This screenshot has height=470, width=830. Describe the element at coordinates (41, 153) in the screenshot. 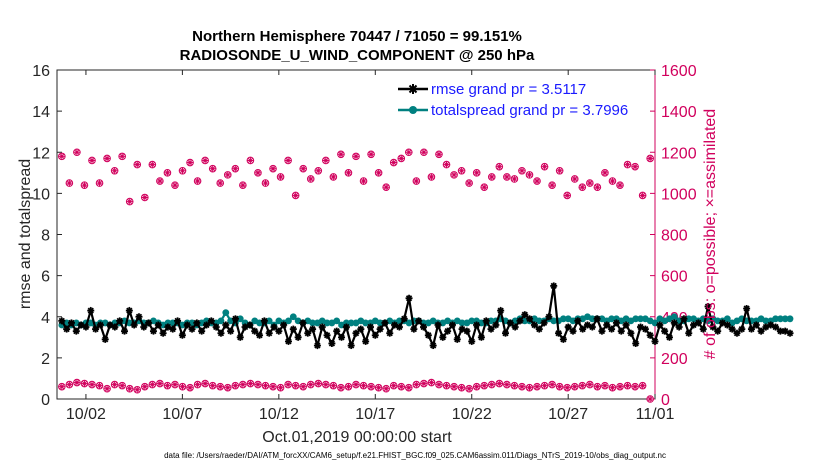

I see `y-left-tick-label: 12` at that location.